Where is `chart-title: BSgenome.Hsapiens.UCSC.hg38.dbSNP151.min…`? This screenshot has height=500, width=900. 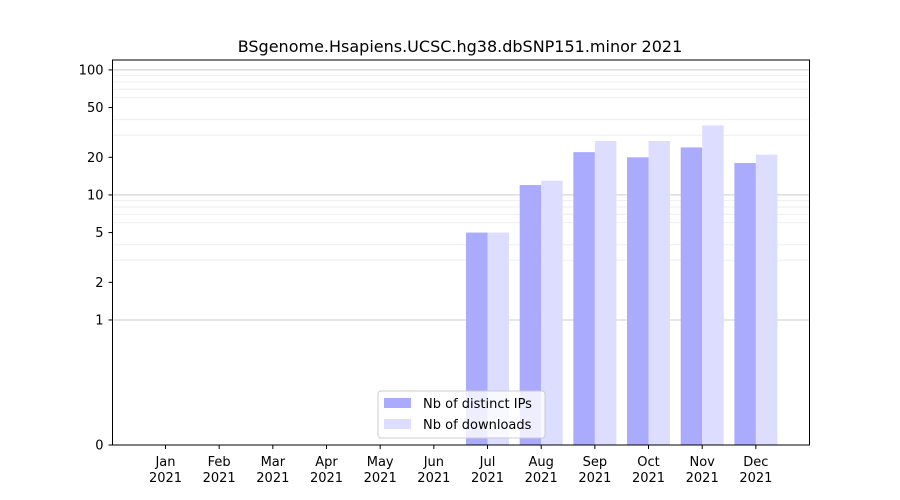
chart-title: BSgenome.Hsapiens.UCSC.hg38.dbSNP151.min… is located at coordinates (460, 46).